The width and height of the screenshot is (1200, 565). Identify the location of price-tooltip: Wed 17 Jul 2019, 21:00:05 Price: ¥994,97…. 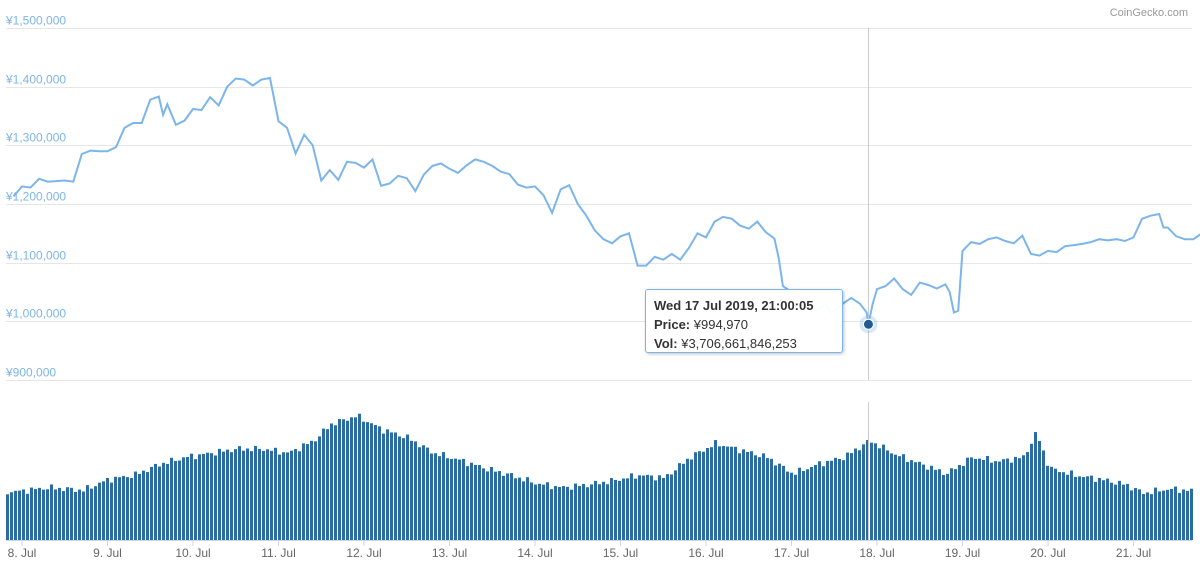
(744, 321).